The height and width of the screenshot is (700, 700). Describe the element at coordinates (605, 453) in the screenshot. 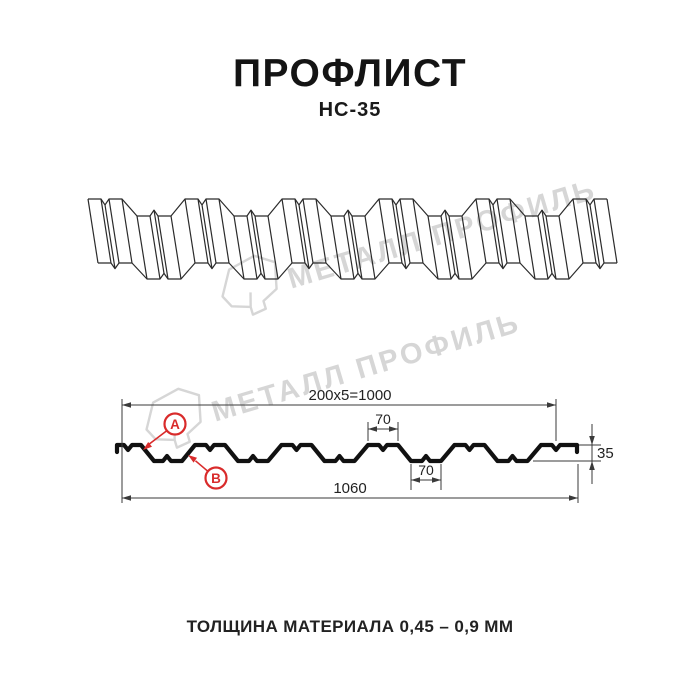

I see `dim-height-label: 35` at that location.